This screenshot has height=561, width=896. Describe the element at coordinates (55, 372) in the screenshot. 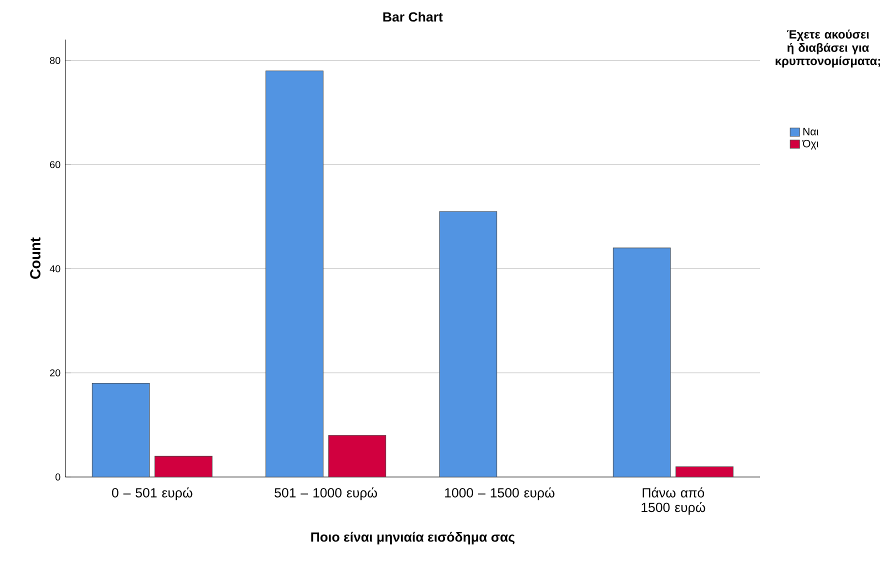

I see `y-tick-label: 20` at that location.